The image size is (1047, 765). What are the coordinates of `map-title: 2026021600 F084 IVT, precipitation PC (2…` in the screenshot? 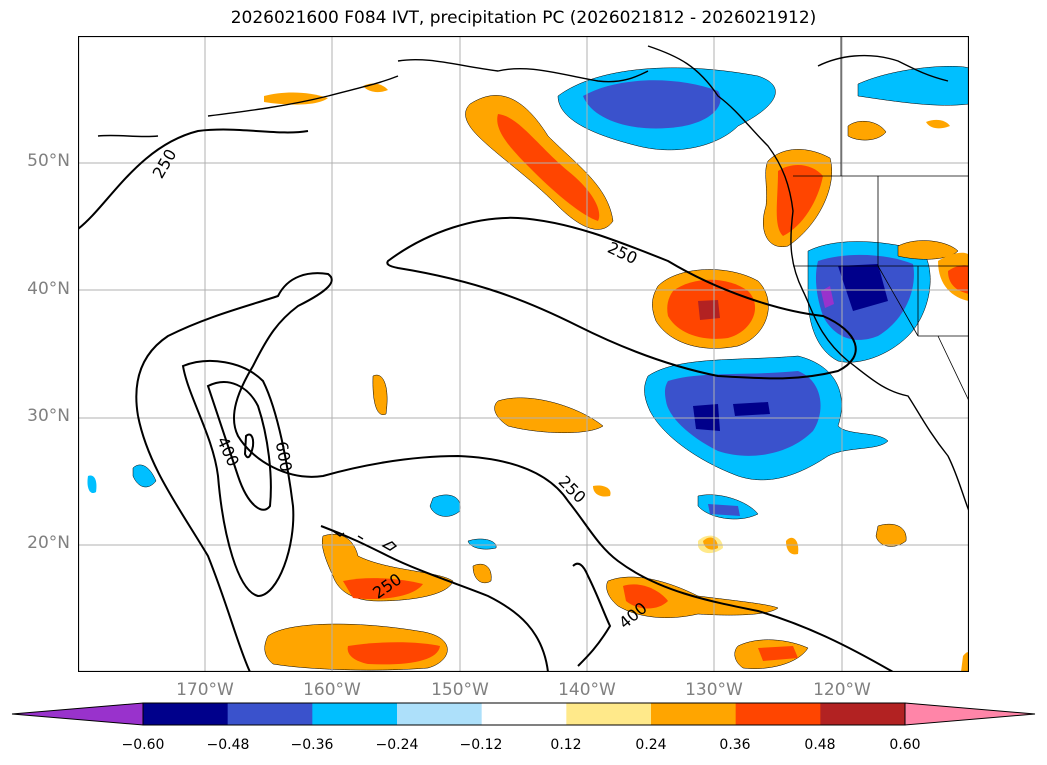 It's located at (523, 18).